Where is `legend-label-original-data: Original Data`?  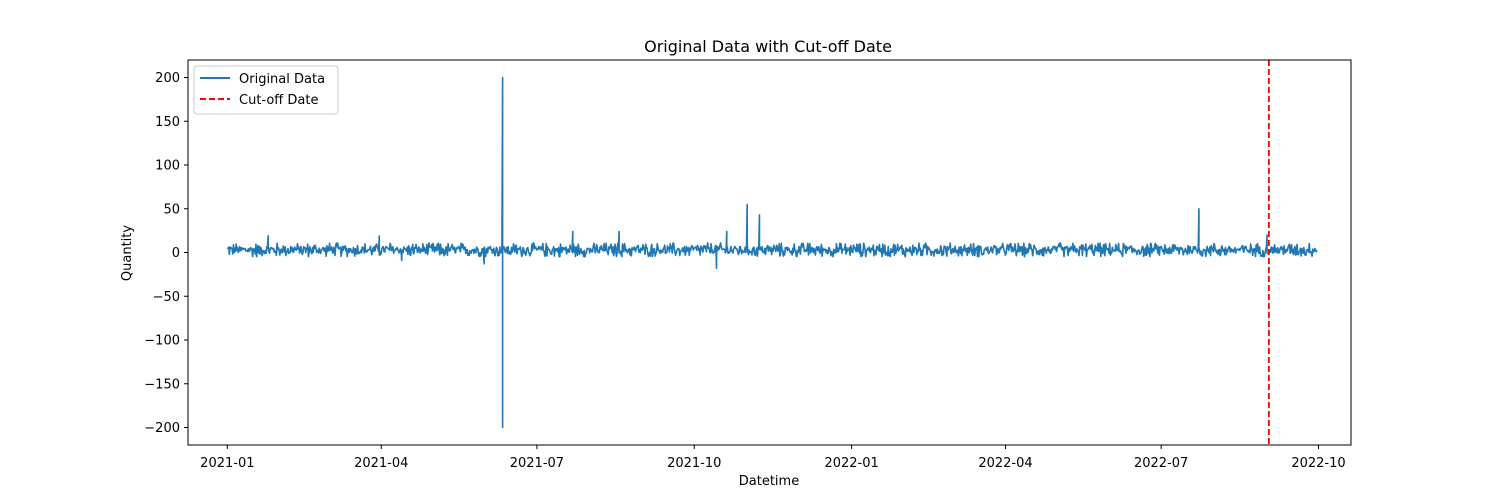
legend-label-original-data: Original Data is located at coordinates (282, 79).